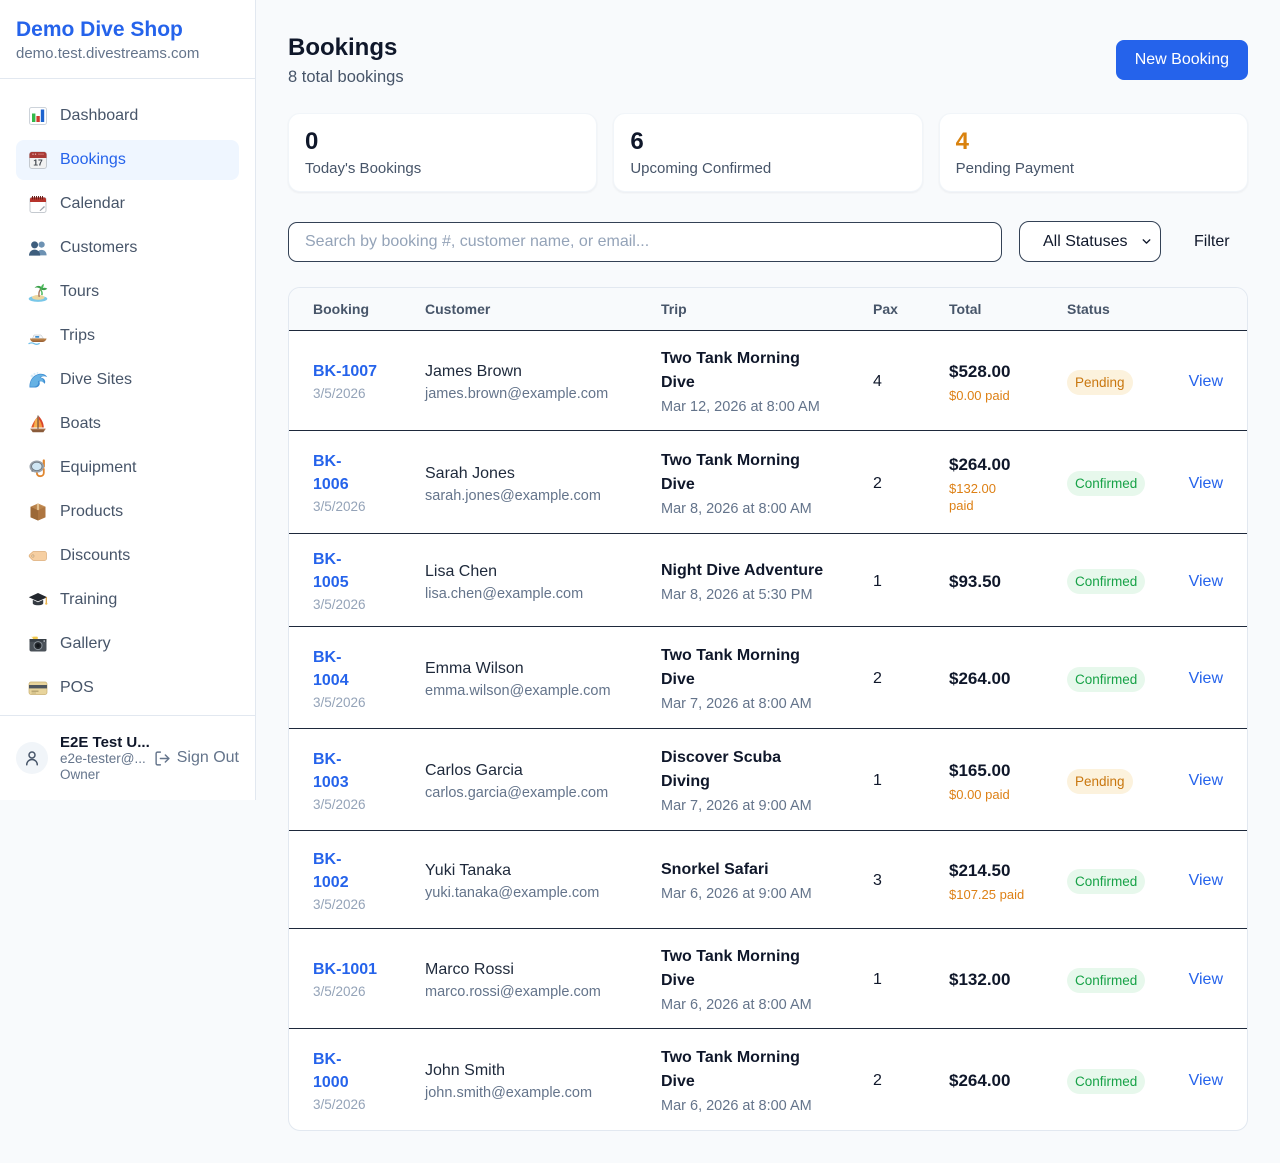  Describe the element at coordinates (38, 163) in the screenshot. I see `svg-text: 17` at that location.